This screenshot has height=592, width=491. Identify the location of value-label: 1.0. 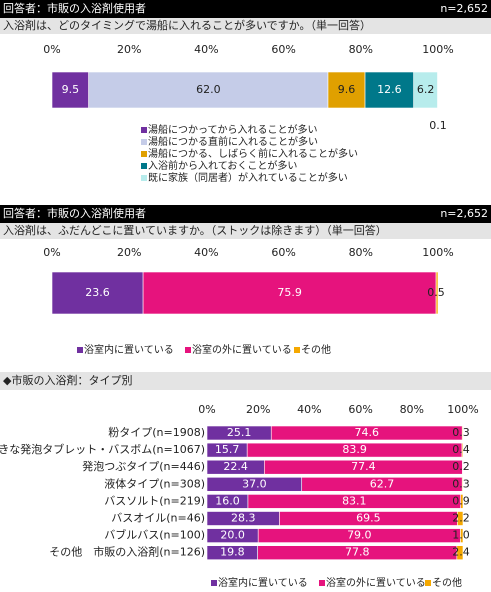
(461, 535).